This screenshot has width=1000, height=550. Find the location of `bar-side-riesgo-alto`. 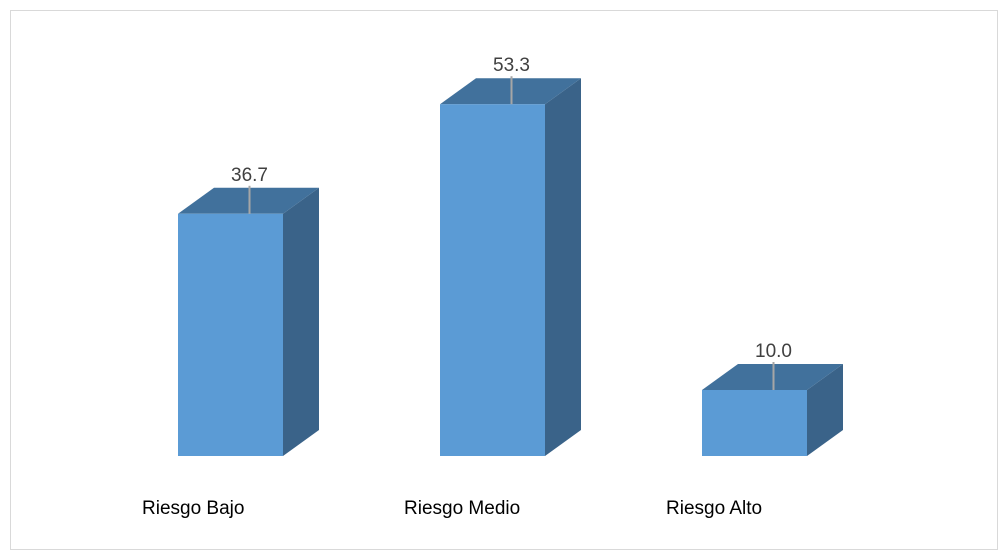

bar-side-riesgo-alto is located at coordinates (825, 410).